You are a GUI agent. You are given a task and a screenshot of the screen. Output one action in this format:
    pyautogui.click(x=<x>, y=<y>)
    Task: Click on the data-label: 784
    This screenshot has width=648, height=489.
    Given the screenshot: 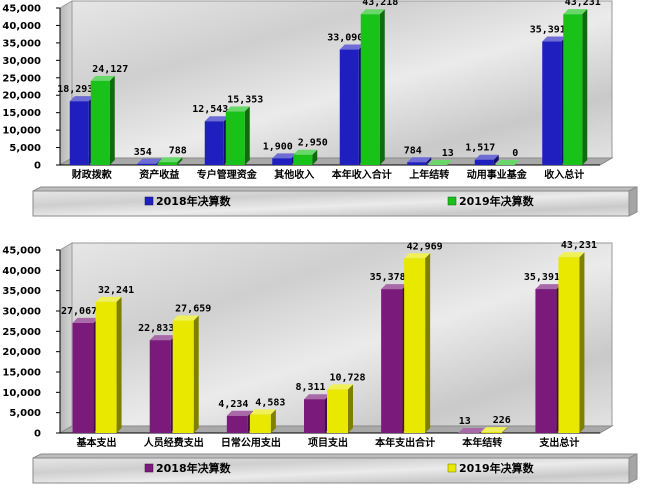 What is the action you would take?
    pyautogui.click(x=413, y=150)
    